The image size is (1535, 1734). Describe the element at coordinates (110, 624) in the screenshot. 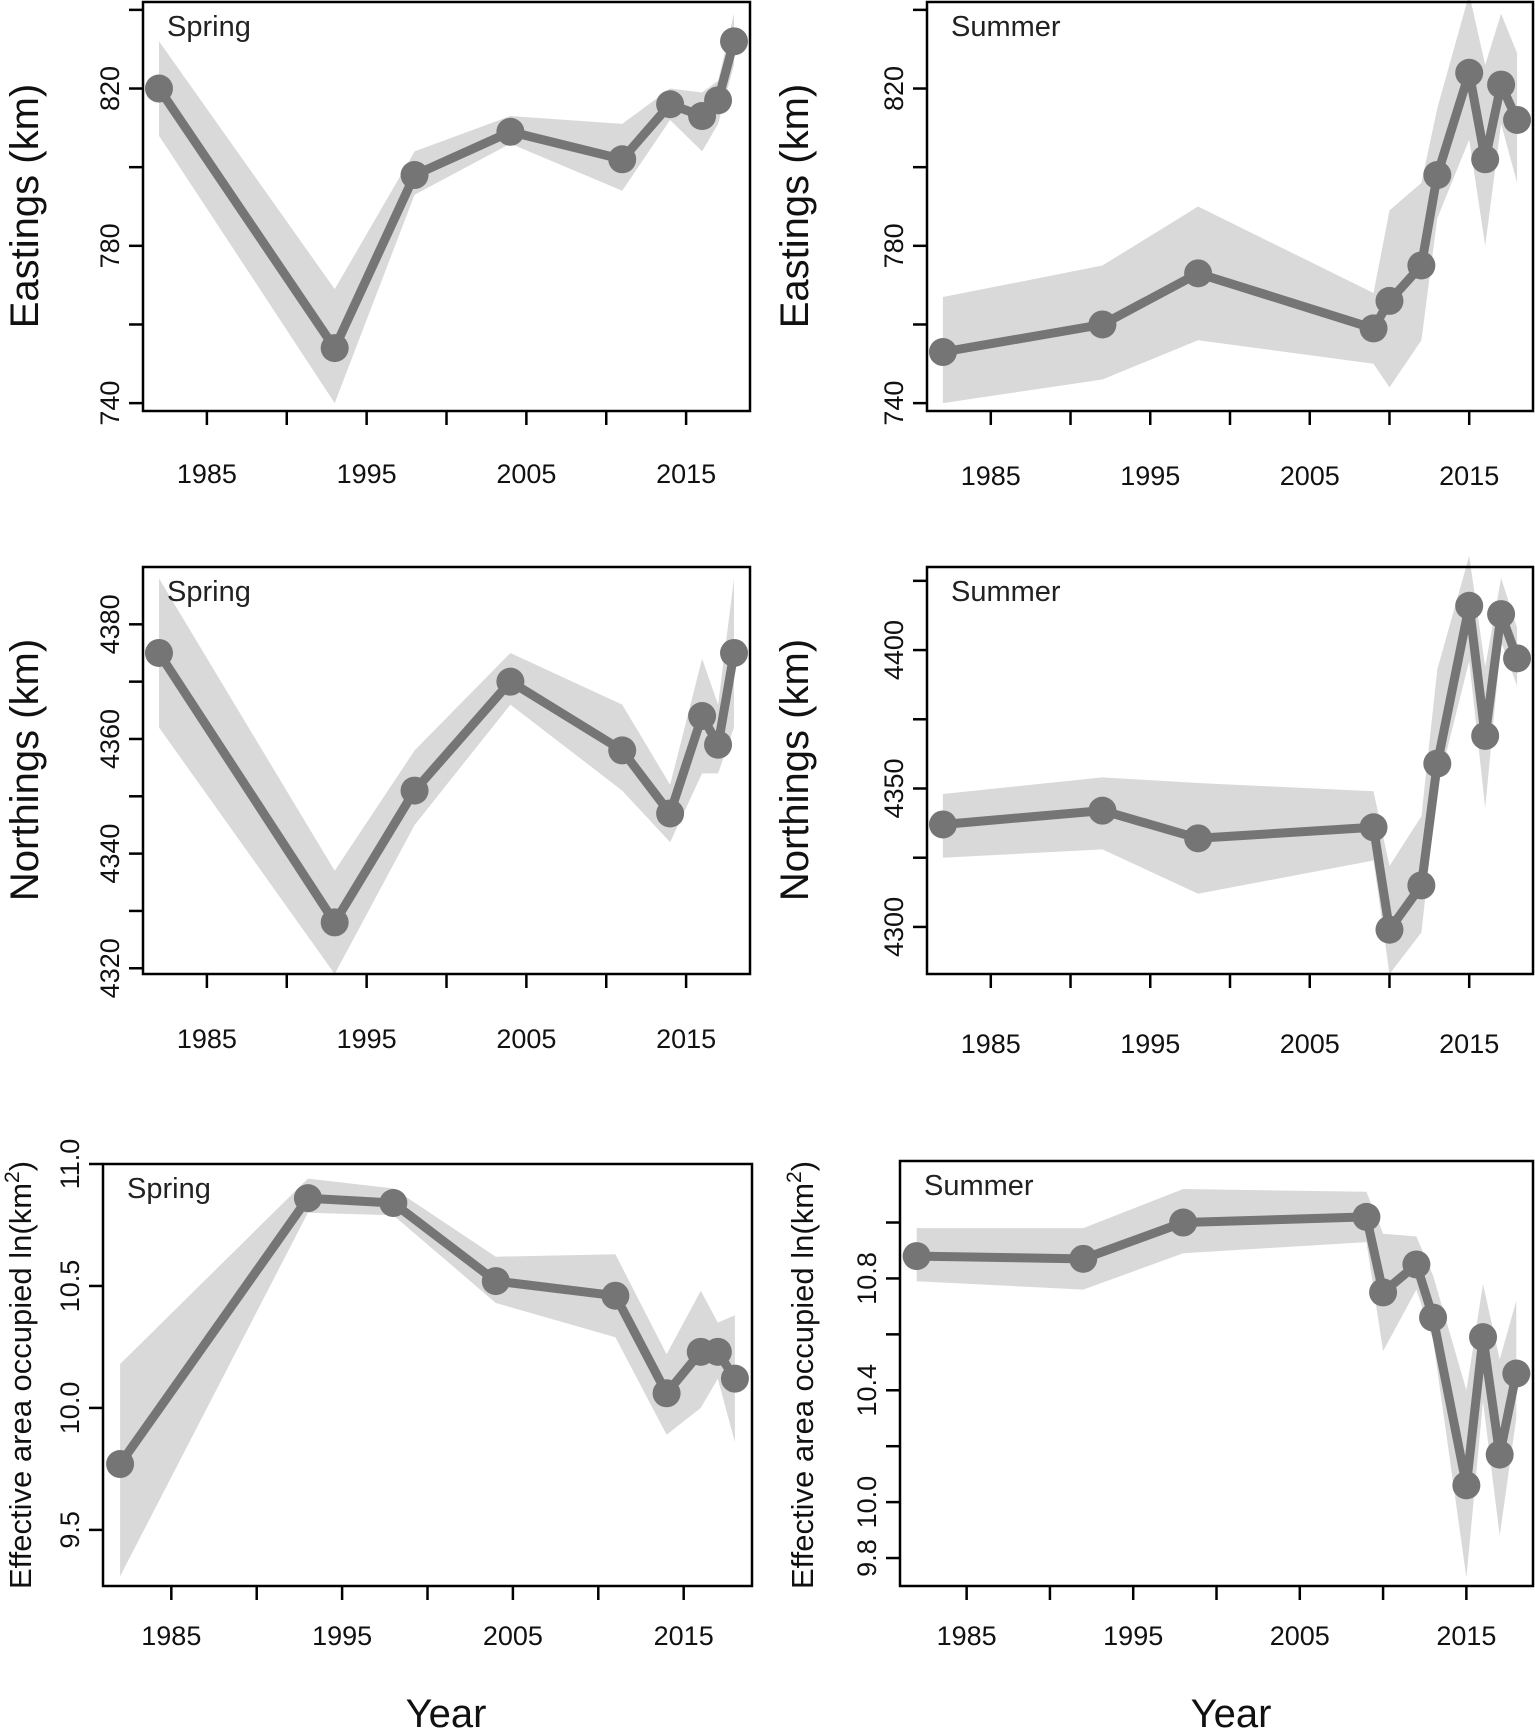

I see `y-tick-label: 4380` at that location.